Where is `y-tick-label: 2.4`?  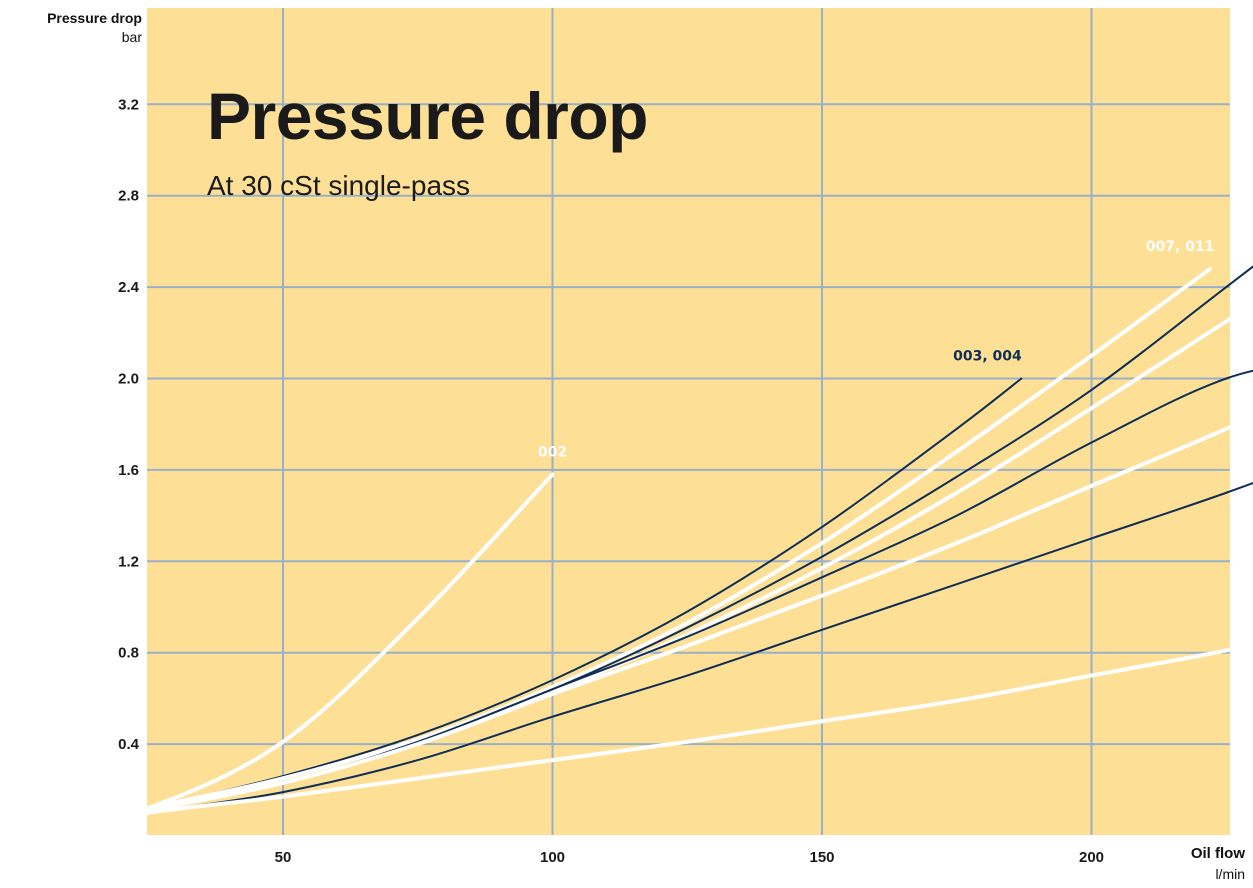 y-tick-label: 2.4 is located at coordinates (129, 287).